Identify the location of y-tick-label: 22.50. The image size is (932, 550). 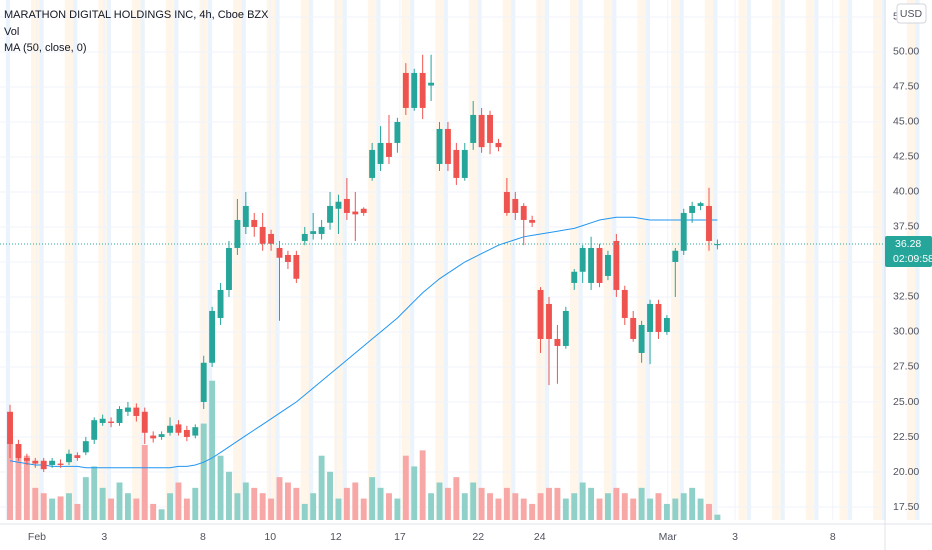
(906, 437).